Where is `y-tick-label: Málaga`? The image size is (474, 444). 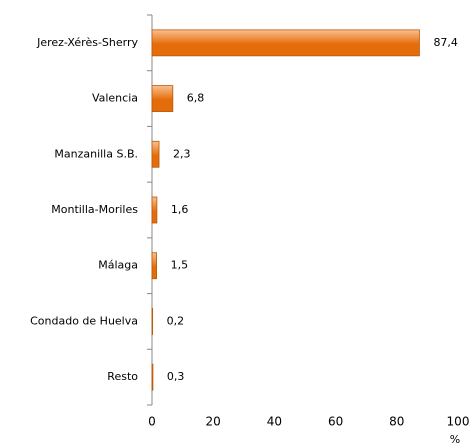
y-tick-label: Málaga is located at coordinates (118, 265).